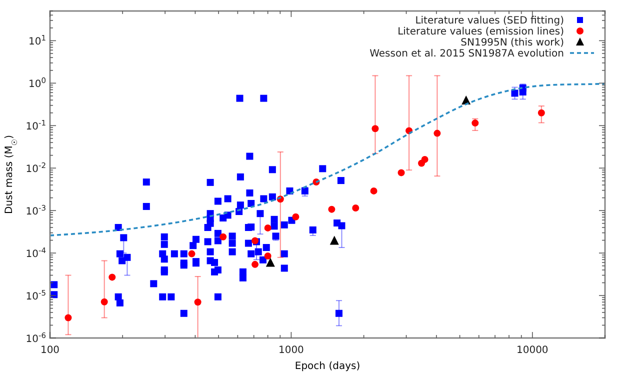 The height and width of the screenshot is (374, 623). I want to click on y-tick-label: 10$^{-2}$, so click(36, 168).